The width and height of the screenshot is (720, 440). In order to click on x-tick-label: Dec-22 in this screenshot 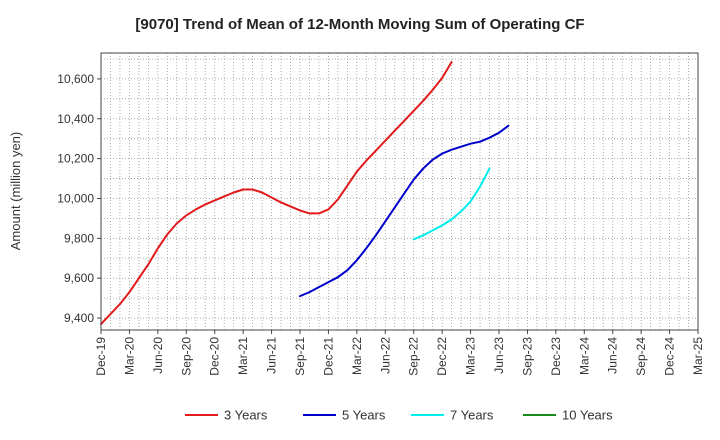, I will do `click(442, 356)`.